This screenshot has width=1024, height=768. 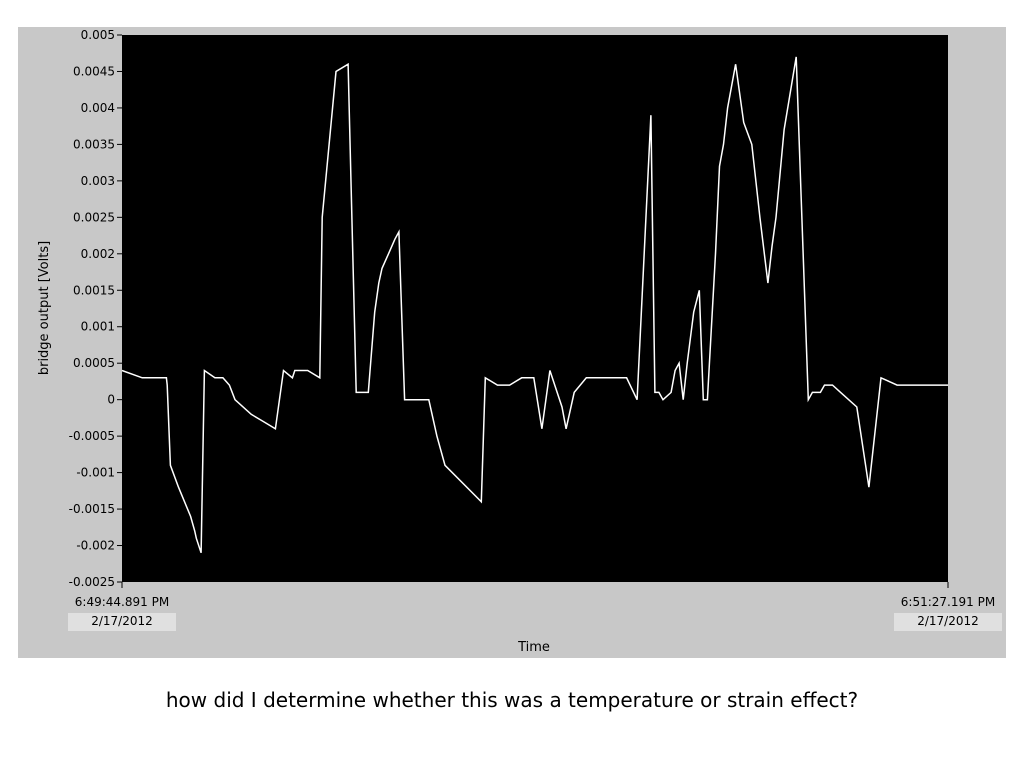 I want to click on y-tick-label: 0.003, so click(x=98, y=181).